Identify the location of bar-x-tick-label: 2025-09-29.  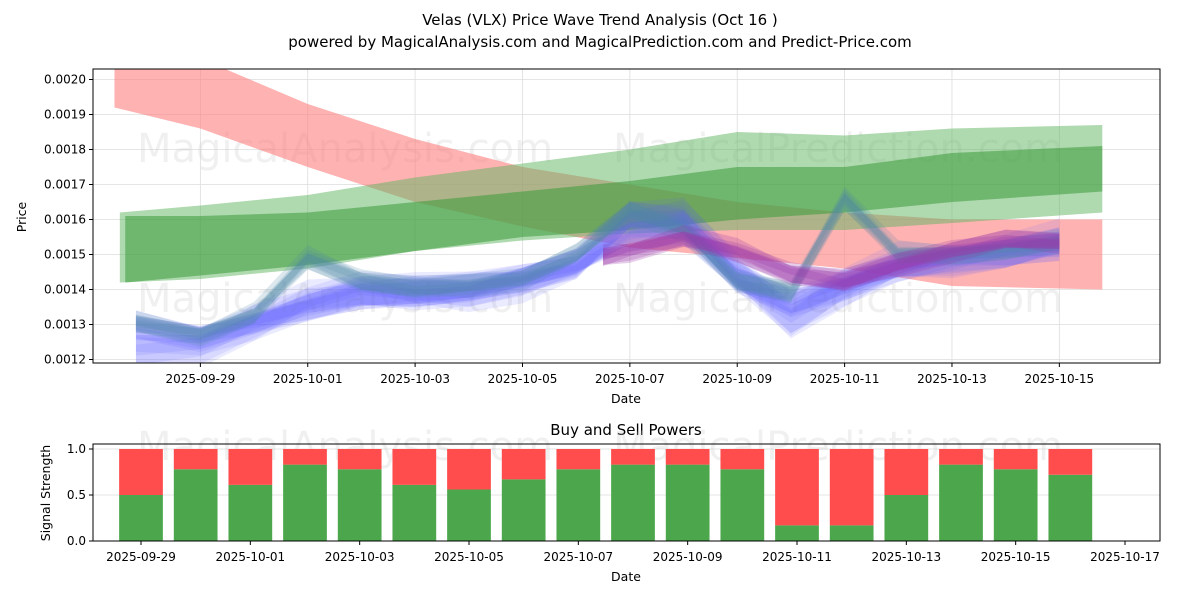
(141, 557).